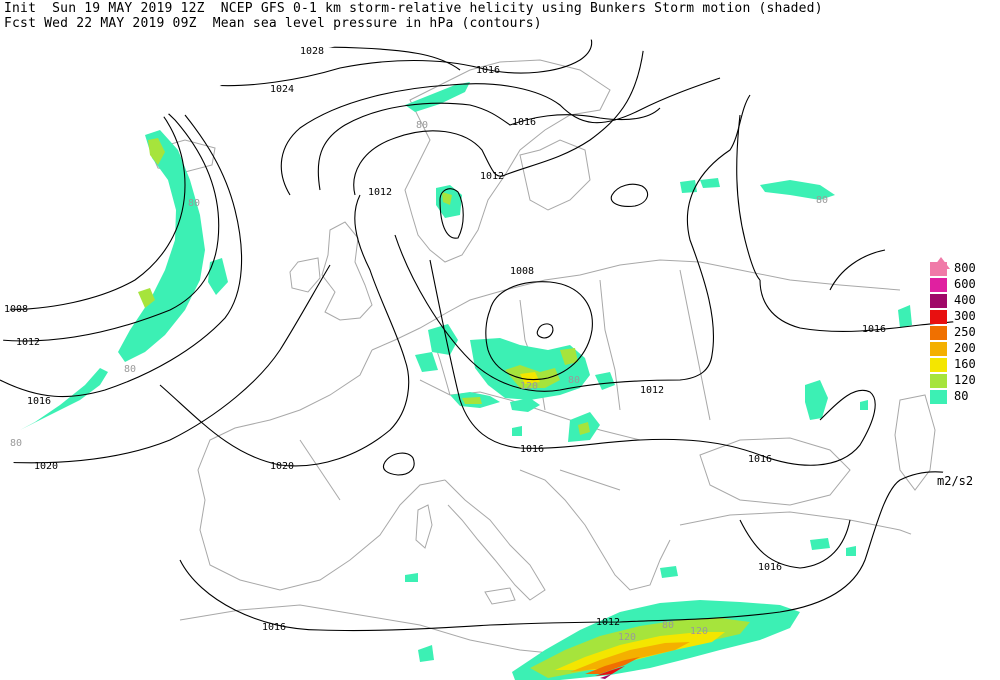 The height and width of the screenshot is (680, 1000). What do you see at coordinates (652, 362) in the screenshot?
I see `isobar-1016-central` at bounding box center [652, 362].